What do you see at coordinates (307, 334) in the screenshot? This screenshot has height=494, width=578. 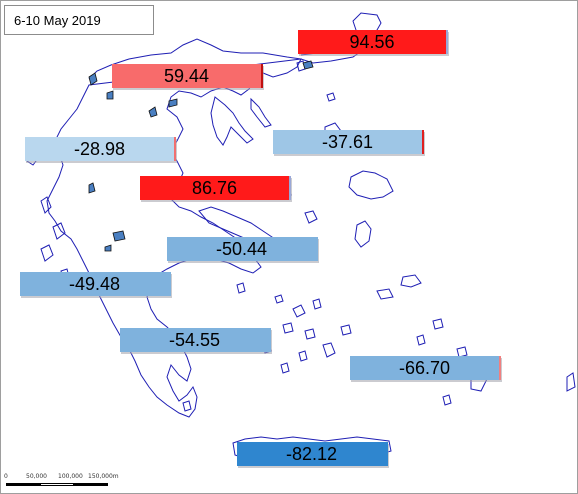 I see `cyclades-coastline` at bounding box center [307, 334].